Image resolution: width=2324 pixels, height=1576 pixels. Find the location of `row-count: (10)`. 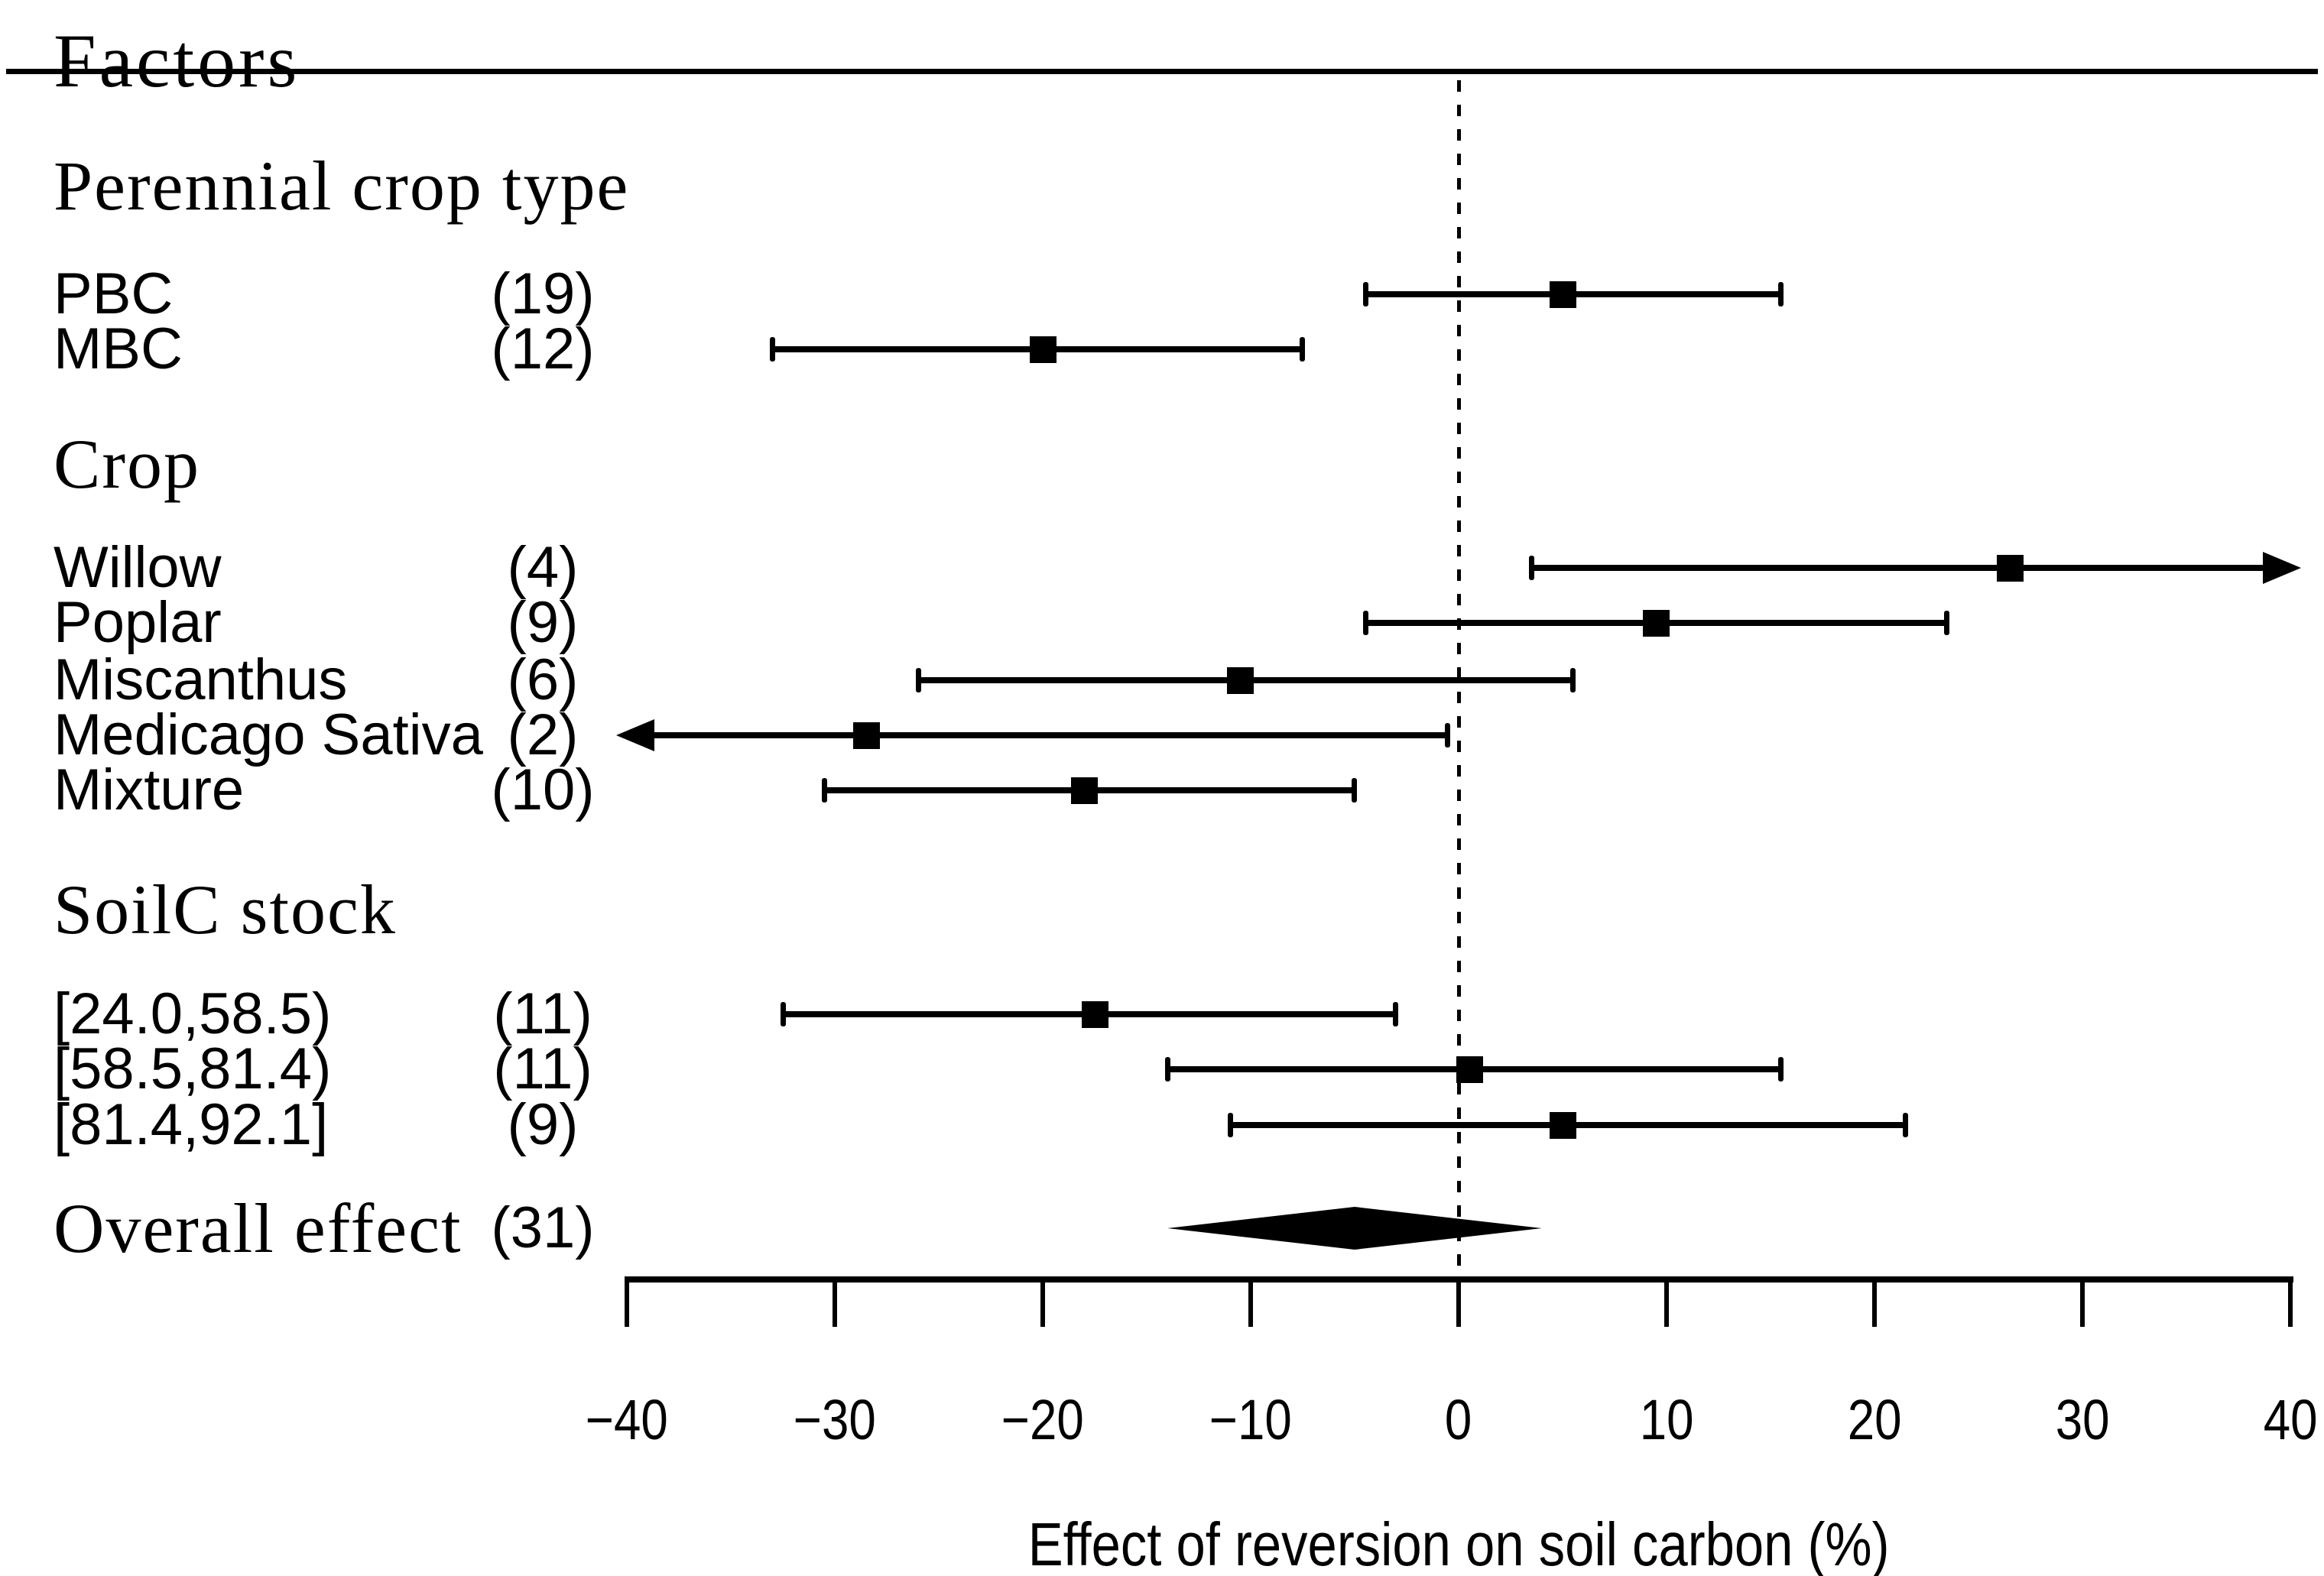

row-count: (10) is located at coordinates (543, 789).